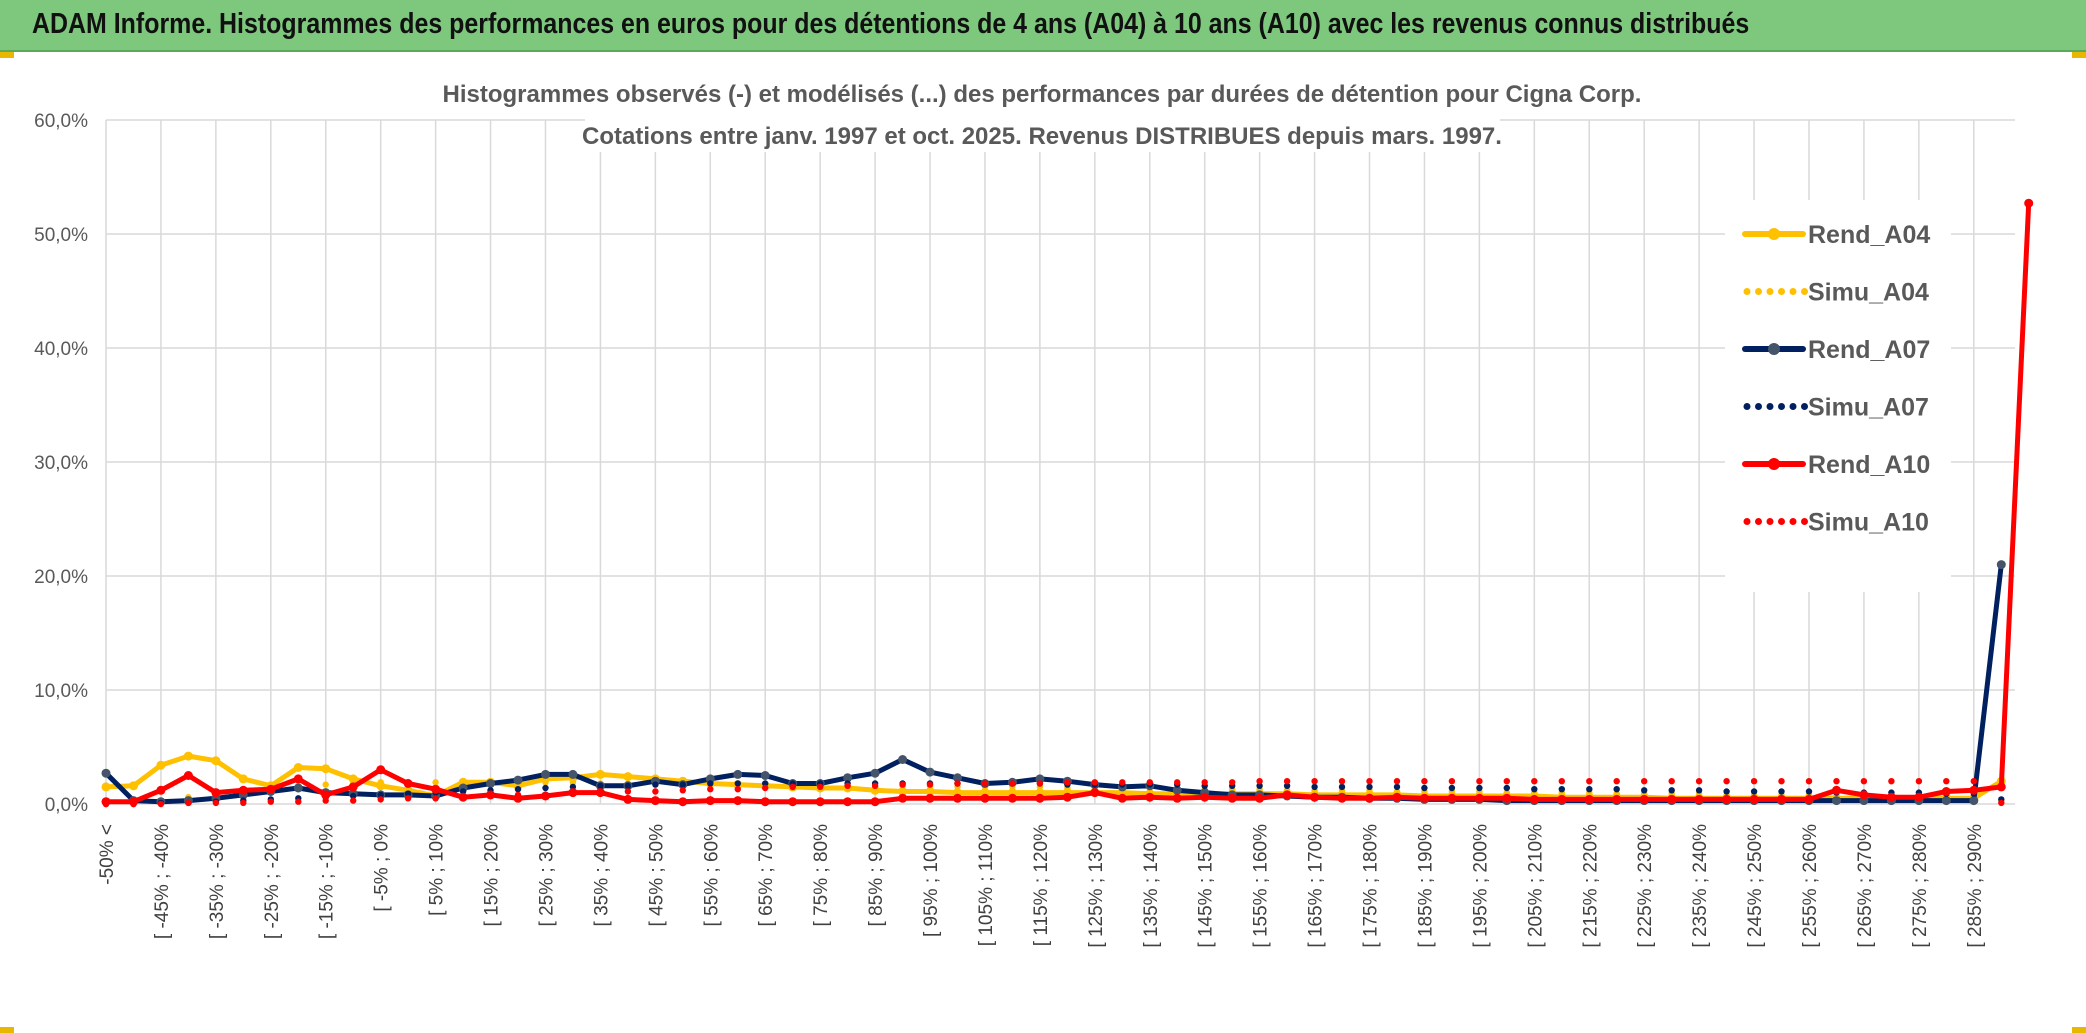 Image resolution: width=2086 pixels, height=1033 pixels. What do you see at coordinates (327, 881) in the screenshot?
I see `x-tick-label: [ -15% ; -10%` at bounding box center [327, 881].